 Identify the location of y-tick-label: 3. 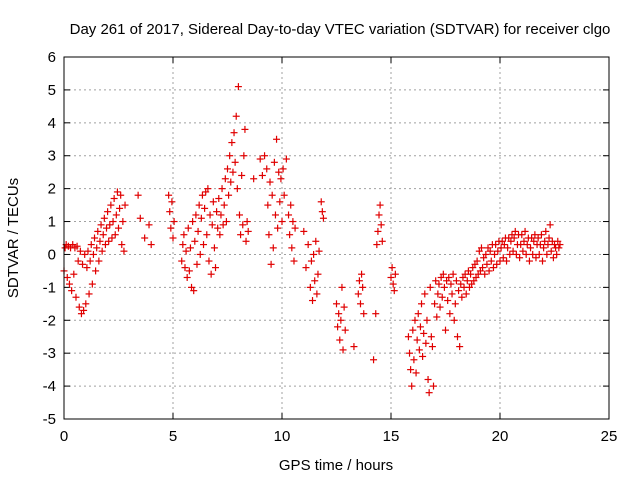
(52, 156).